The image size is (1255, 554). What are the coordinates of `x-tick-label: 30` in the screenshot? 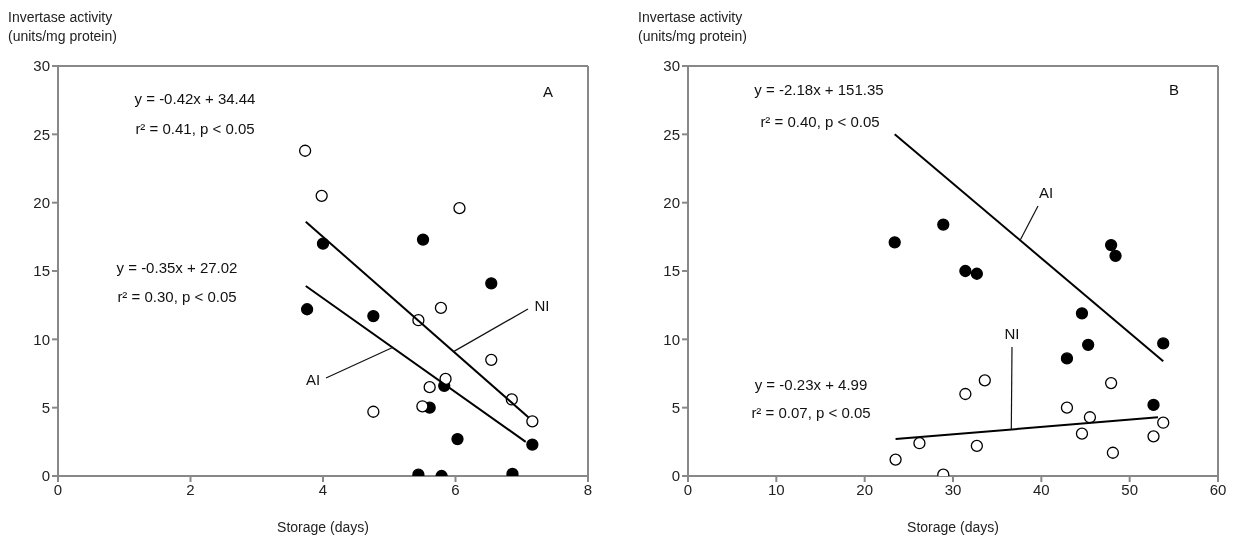 It's located at (953, 489).